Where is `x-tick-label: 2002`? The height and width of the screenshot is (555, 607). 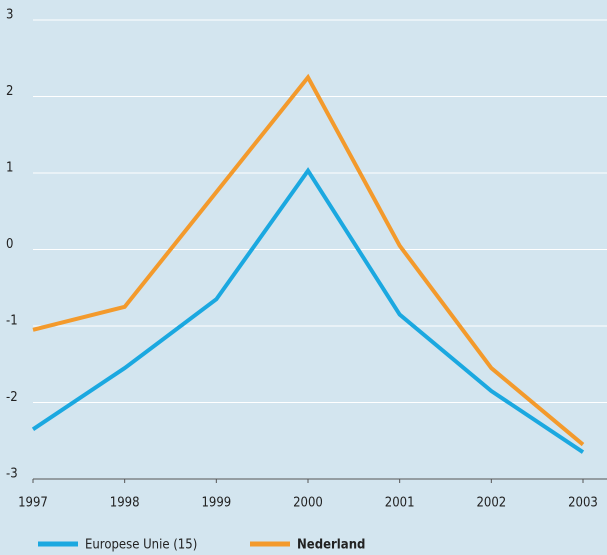 x-tick-label: 2002 is located at coordinates (491, 503).